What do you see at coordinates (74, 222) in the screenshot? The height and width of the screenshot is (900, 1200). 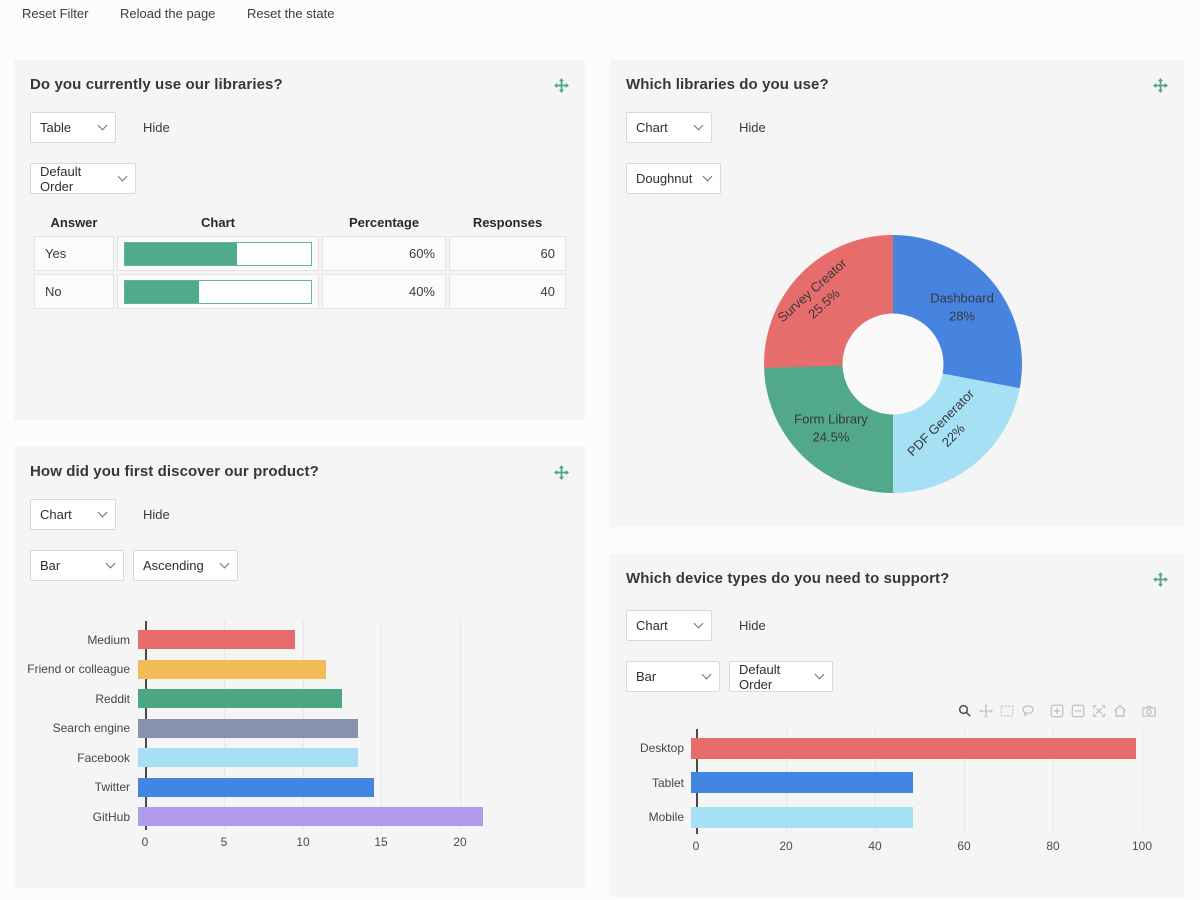 I see `col-header-answer: Answer` at bounding box center [74, 222].